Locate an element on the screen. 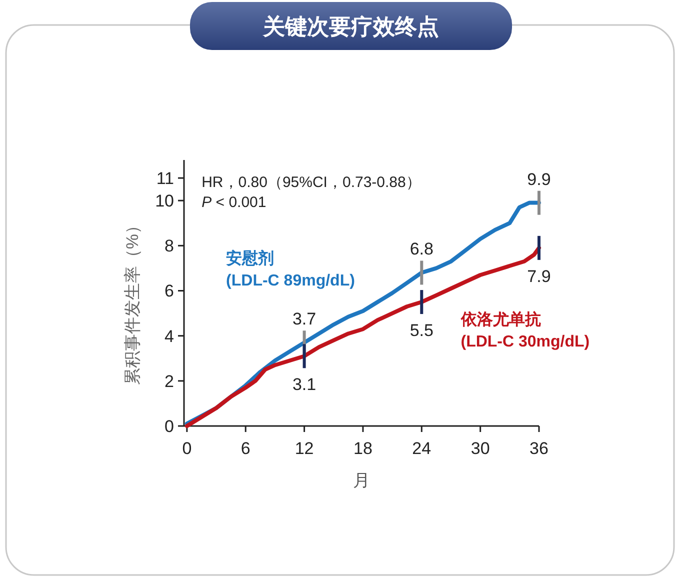 The image size is (688, 580). annotation: 9.9 is located at coordinates (539, 179).